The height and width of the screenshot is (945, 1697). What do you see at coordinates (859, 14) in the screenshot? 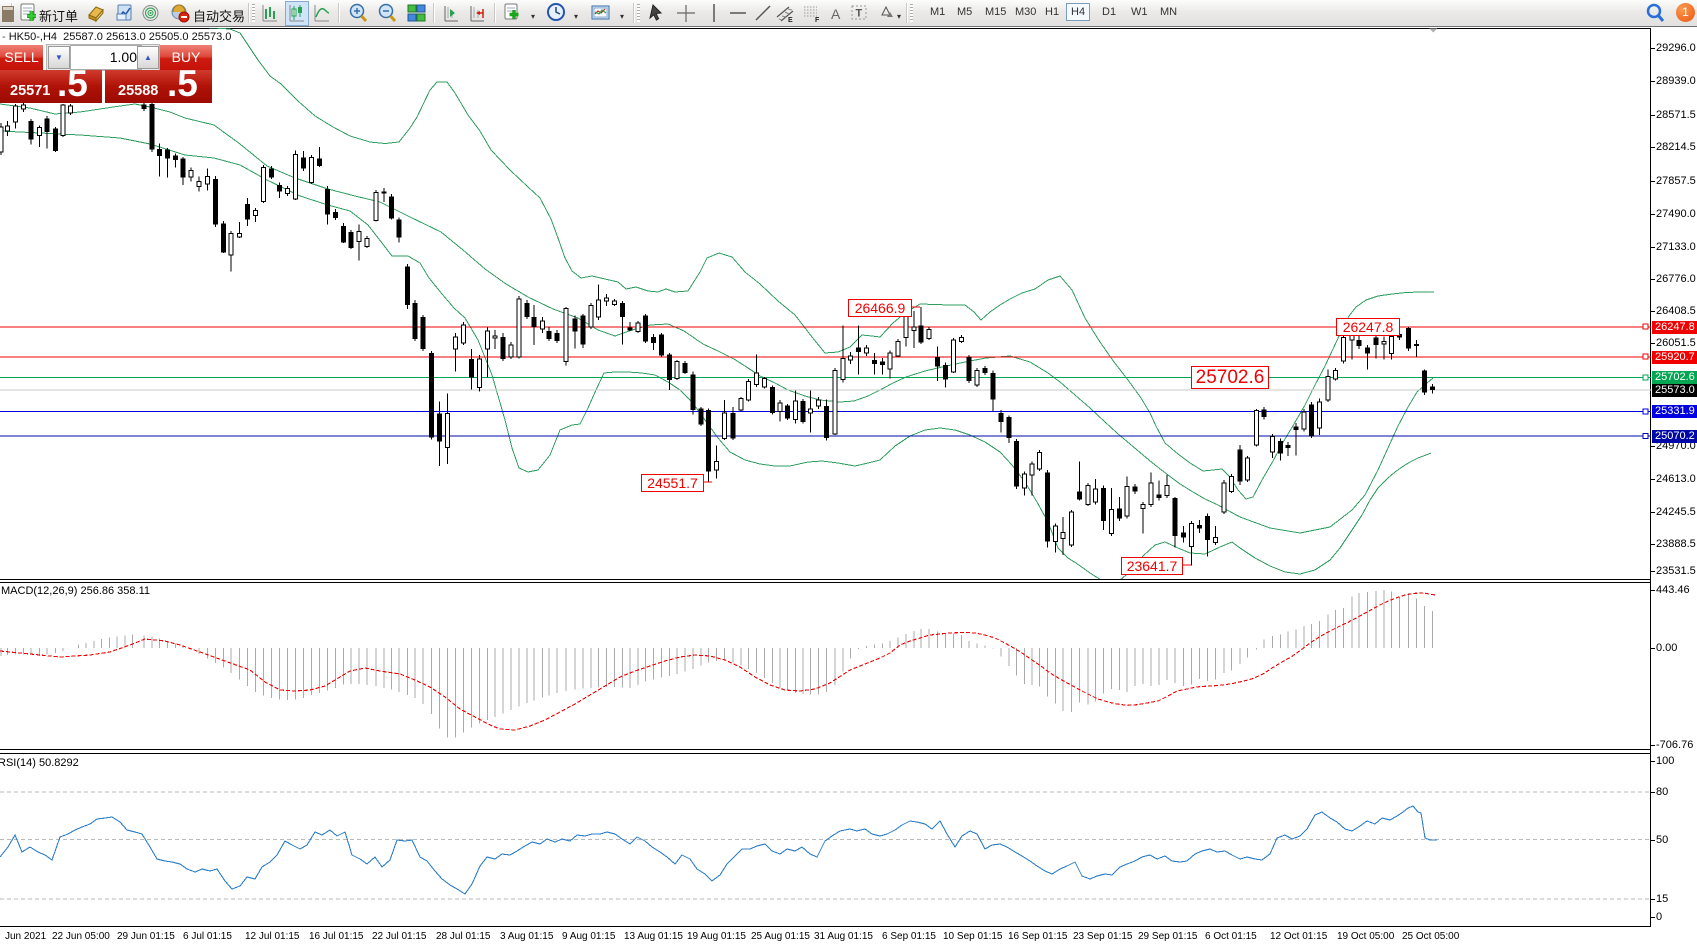
I see `svg-text: T` at bounding box center [859, 14].